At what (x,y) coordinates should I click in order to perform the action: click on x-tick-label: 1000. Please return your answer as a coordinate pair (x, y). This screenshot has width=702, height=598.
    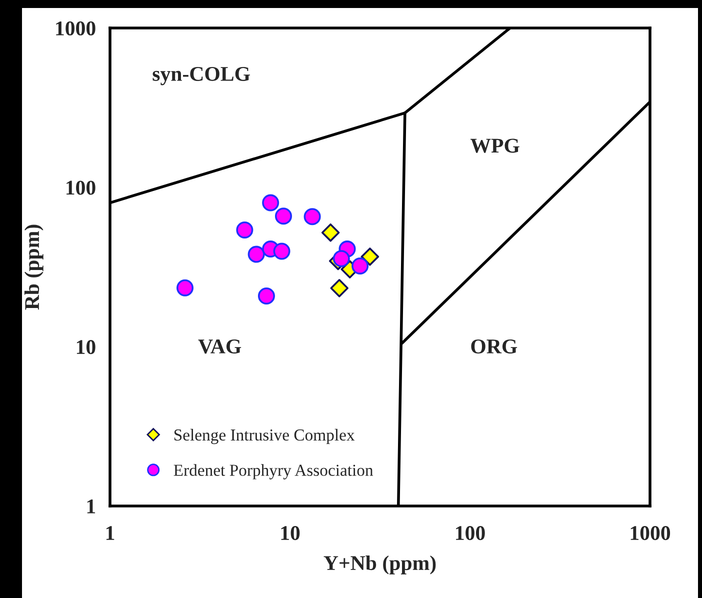
    Looking at the image, I should click on (650, 533).